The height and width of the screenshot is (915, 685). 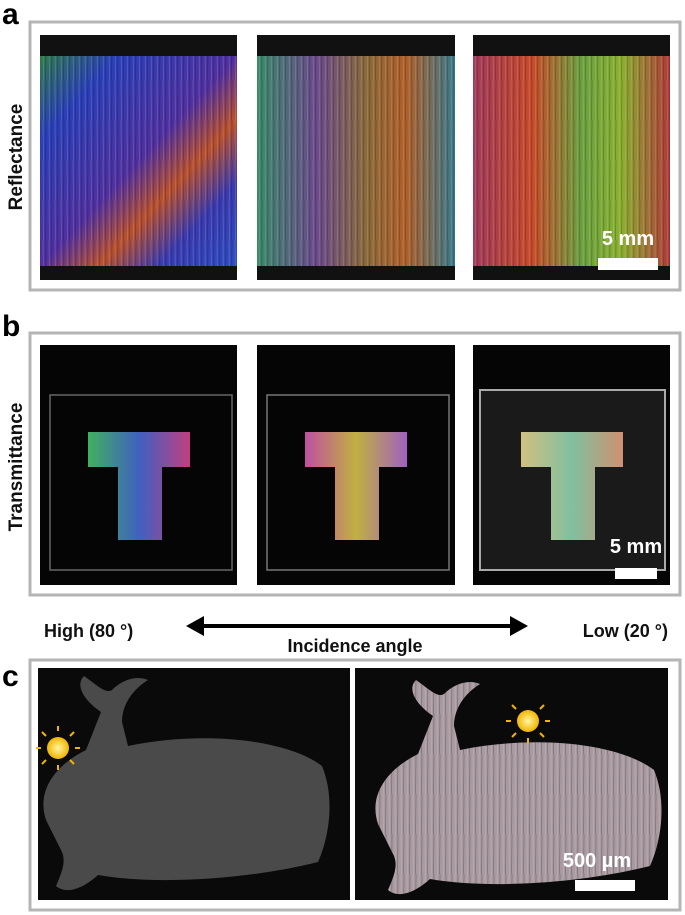 I want to click on axis-center-label: Incidence angle, so click(x=354, y=646).